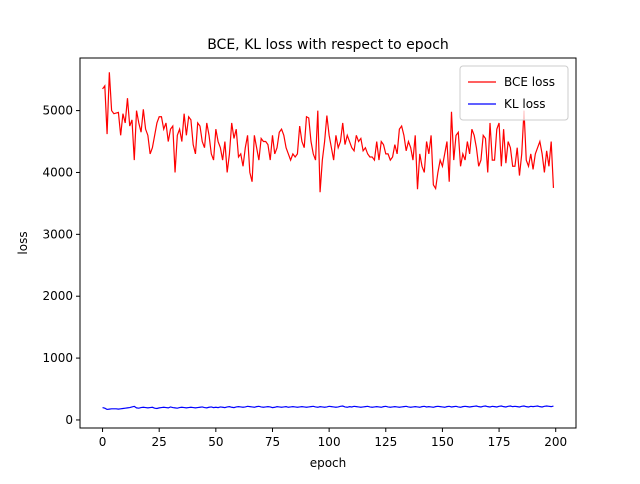 This screenshot has width=640, height=484. What do you see at coordinates (57, 111) in the screenshot?
I see `y-tick-label: 5000` at bounding box center [57, 111].